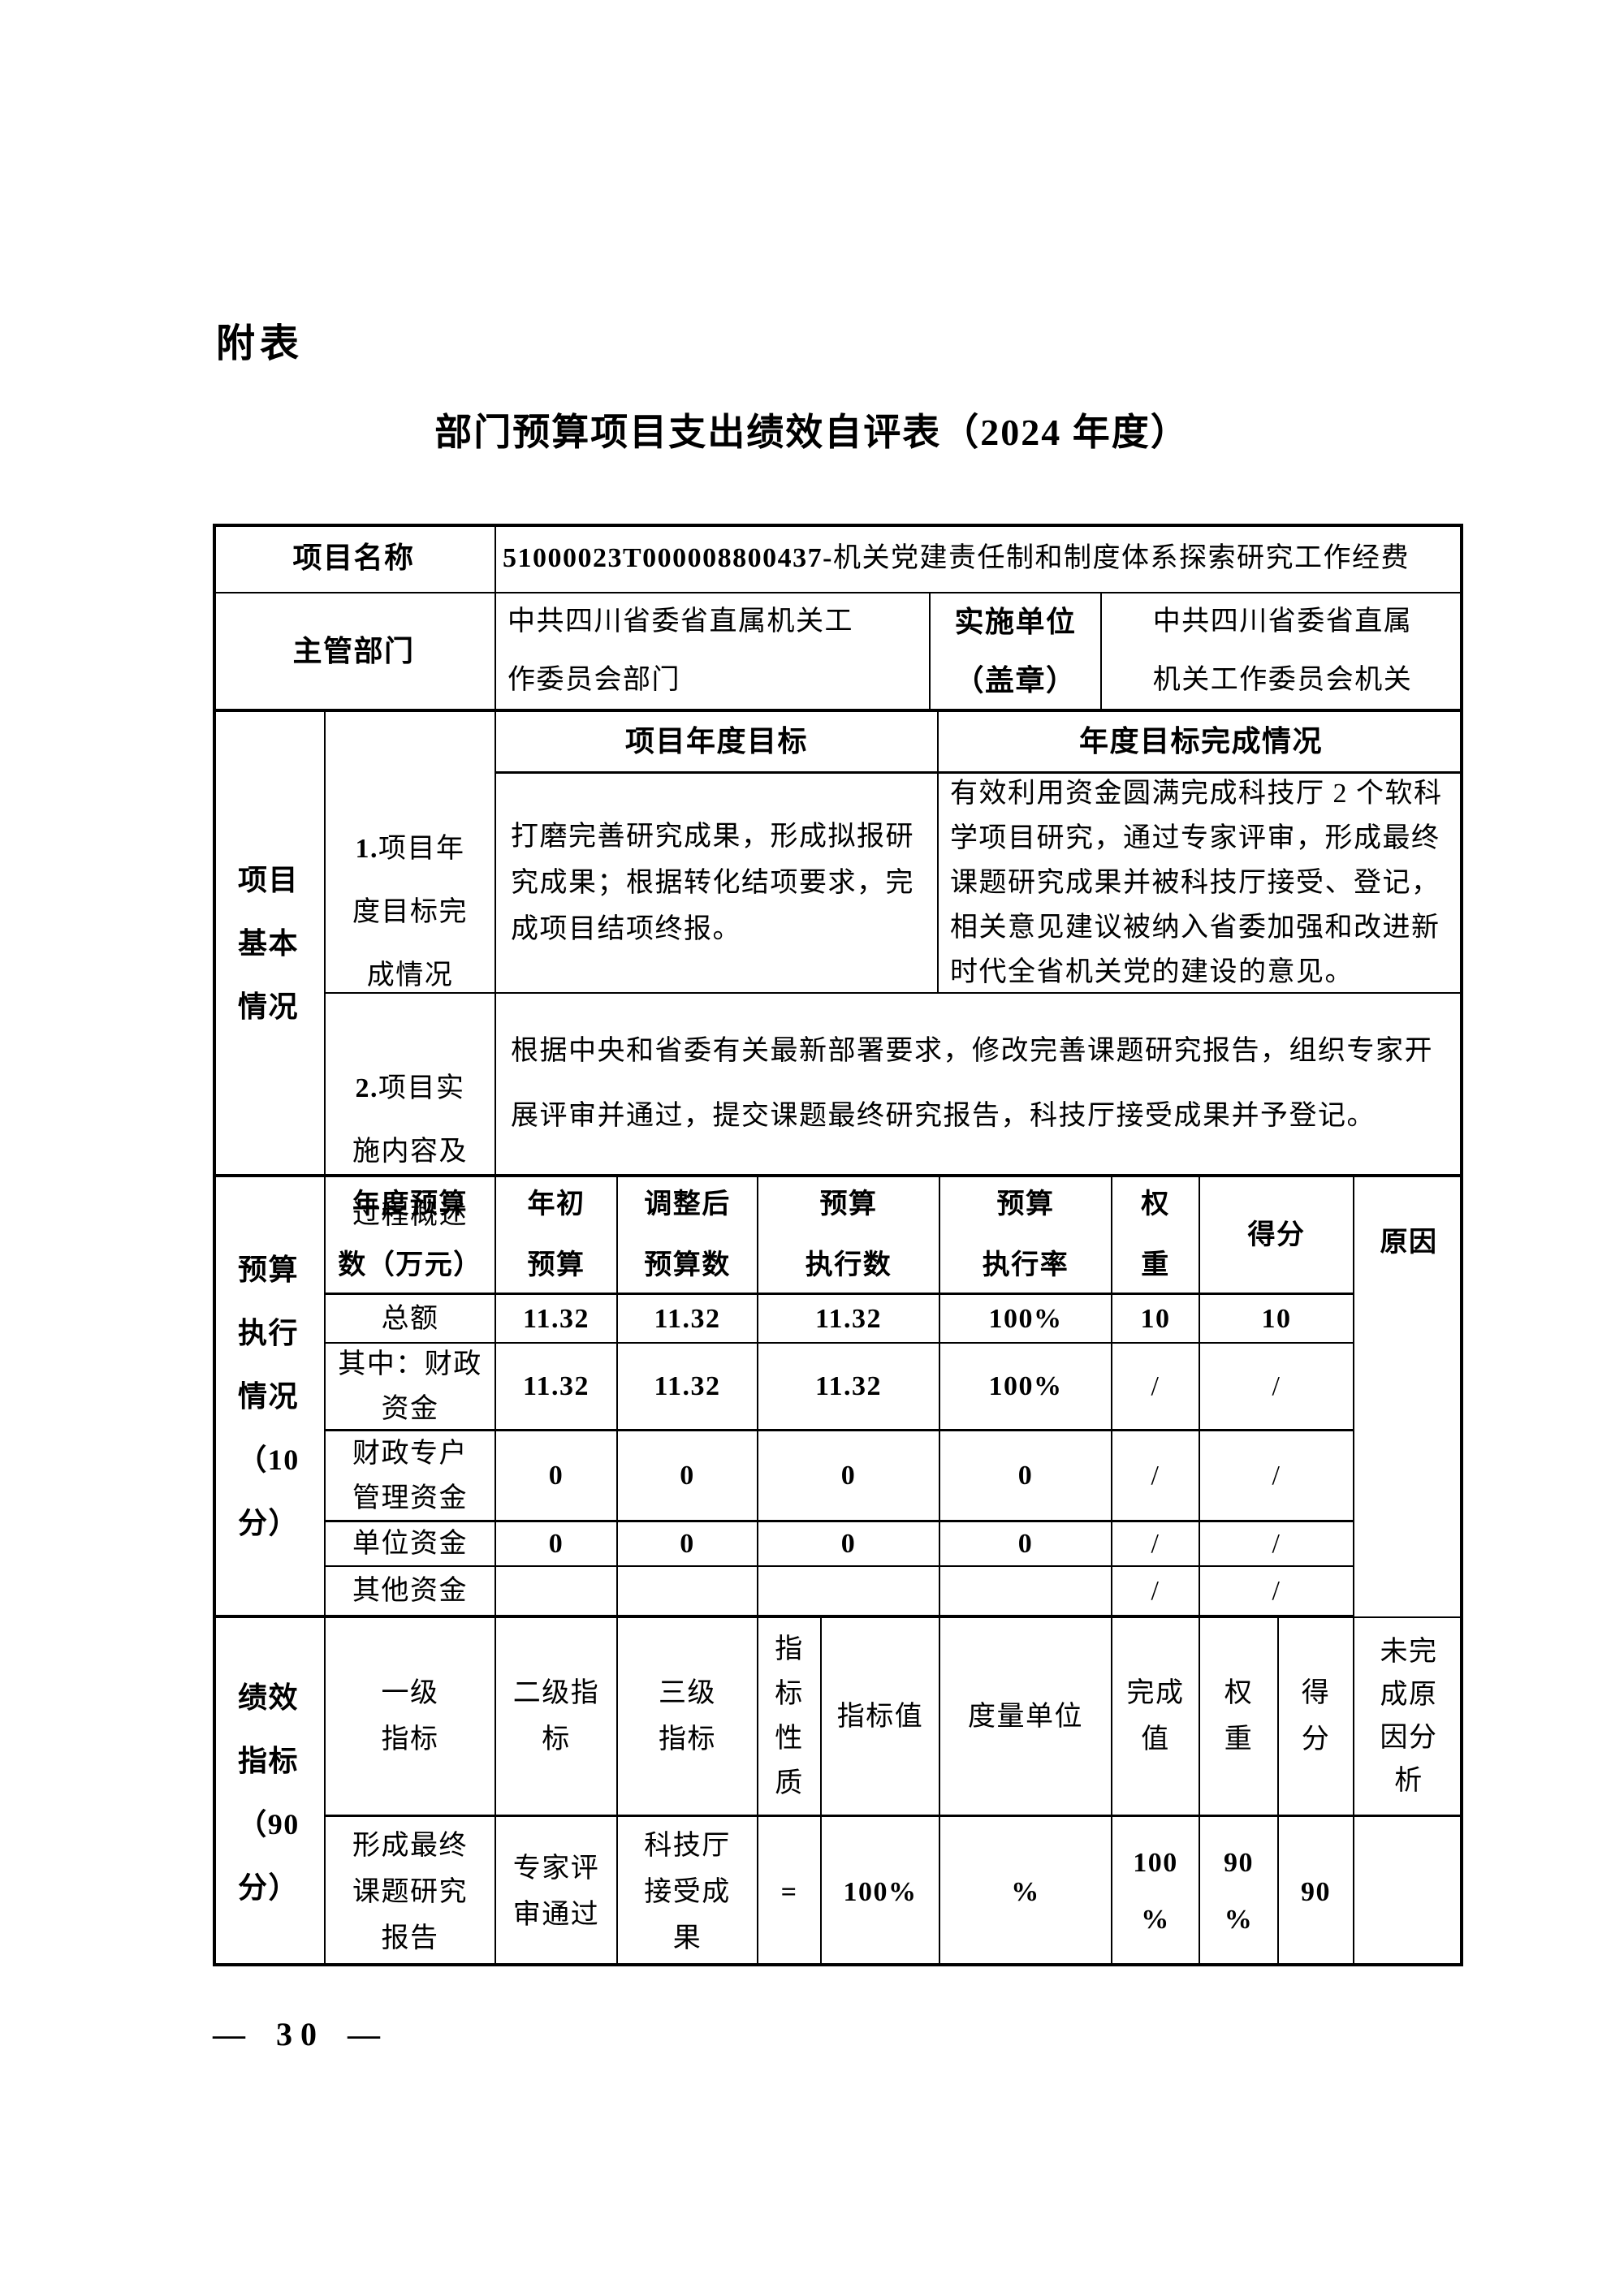  I want to click on budget-row-label: 财政专户 管理资金, so click(411, 1476).